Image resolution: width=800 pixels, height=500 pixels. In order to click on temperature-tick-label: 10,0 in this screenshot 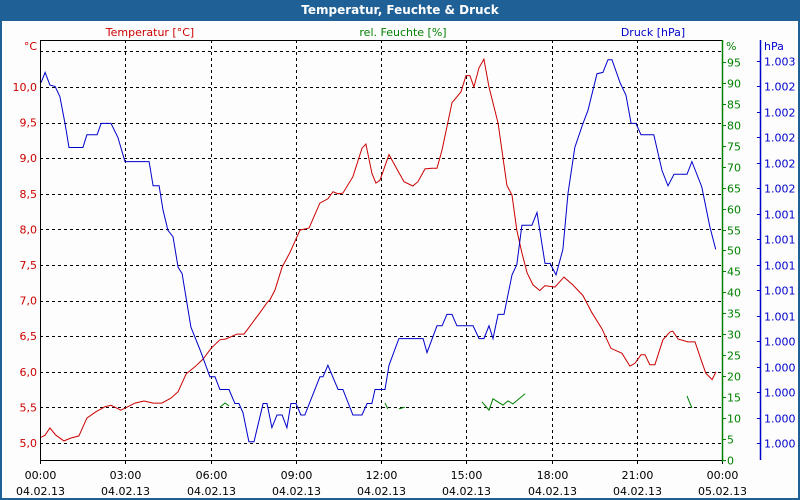, I will do `click(25, 87)`.